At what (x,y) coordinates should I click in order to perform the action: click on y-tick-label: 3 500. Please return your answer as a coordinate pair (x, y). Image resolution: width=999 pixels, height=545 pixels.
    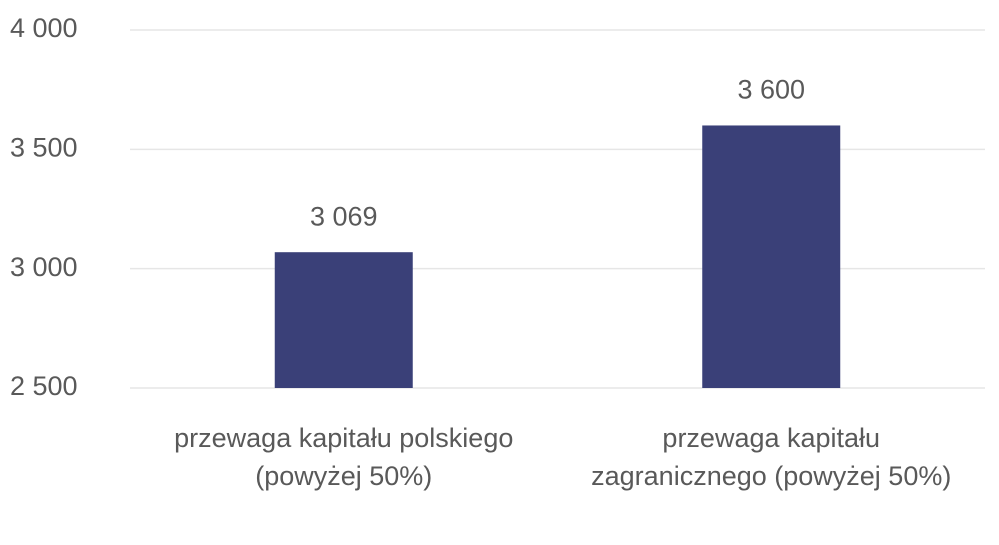
    Looking at the image, I should click on (44, 147).